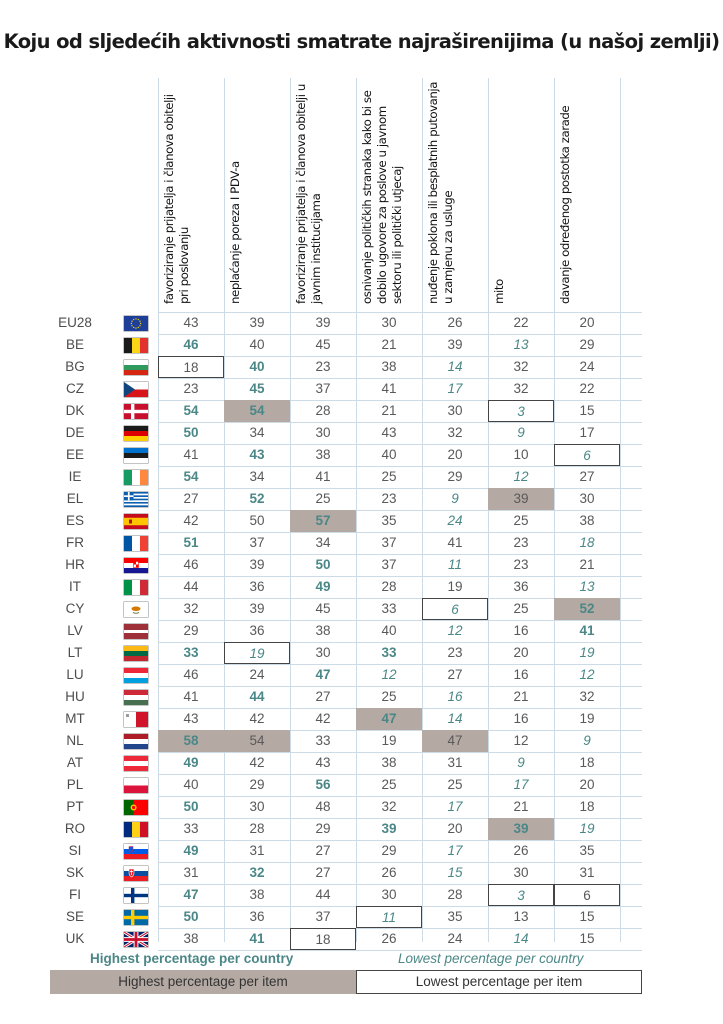 Image resolution: width=723 pixels, height=1024 pixels. Describe the element at coordinates (257, 476) in the screenshot. I see `table-cell: 34` at that location.